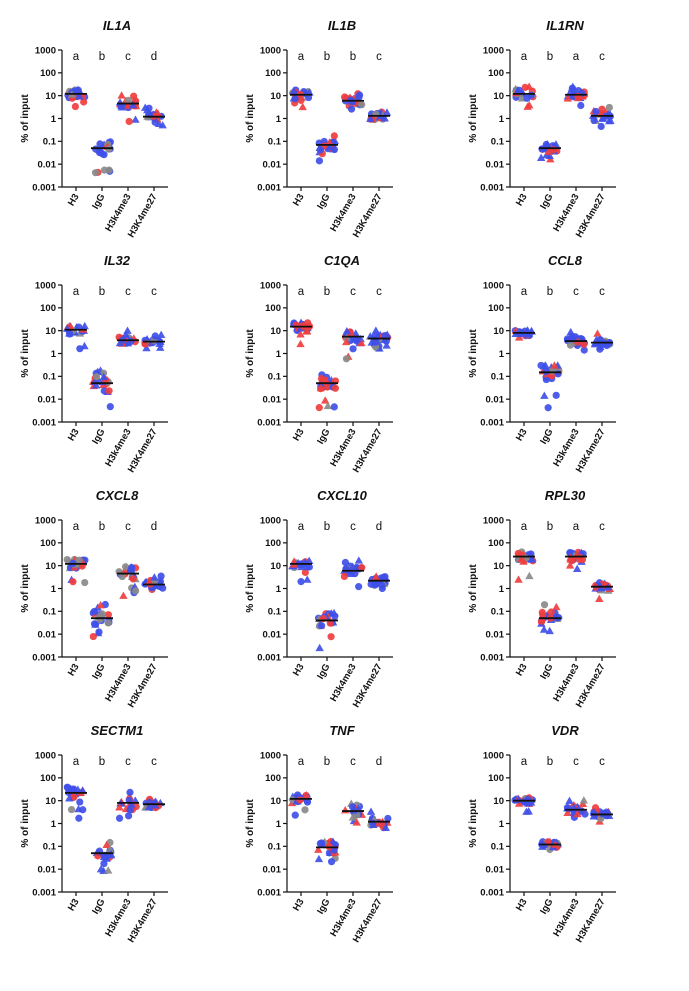 This screenshot has width=689, height=991. Describe the element at coordinates (117, 25) in the screenshot. I see `panel-title: IL1A` at that location.